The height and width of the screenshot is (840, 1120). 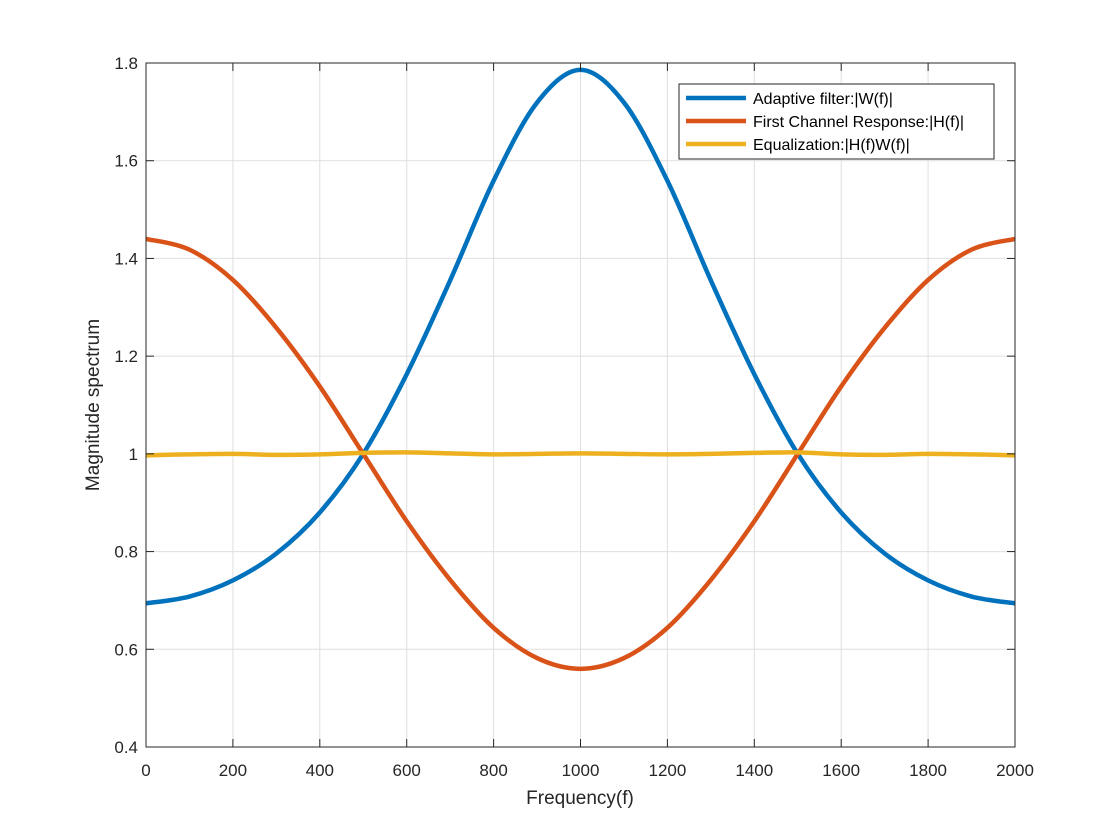 What do you see at coordinates (580, 798) in the screenshot?
I see `x-axis-title: Frequency(f)` at bounding box center [580, 798].